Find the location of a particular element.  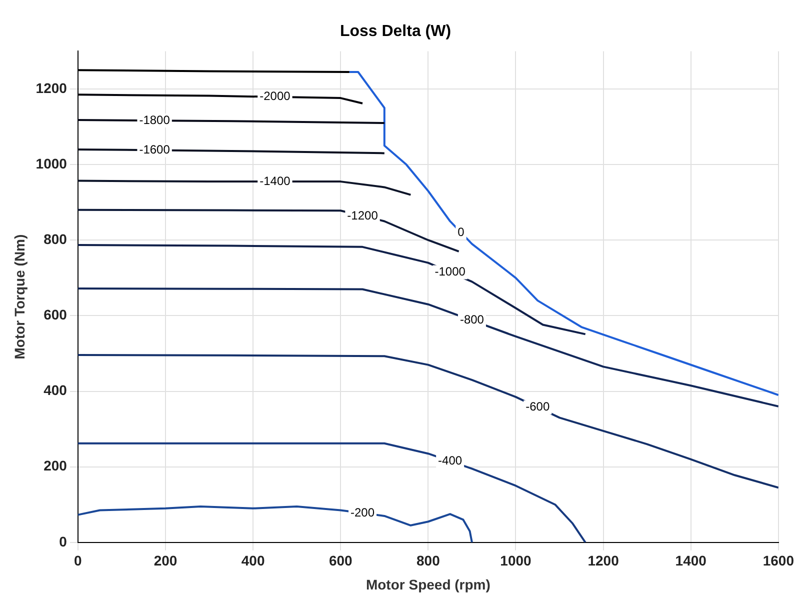

series-label: -200 is located at coordinates (362, 512).